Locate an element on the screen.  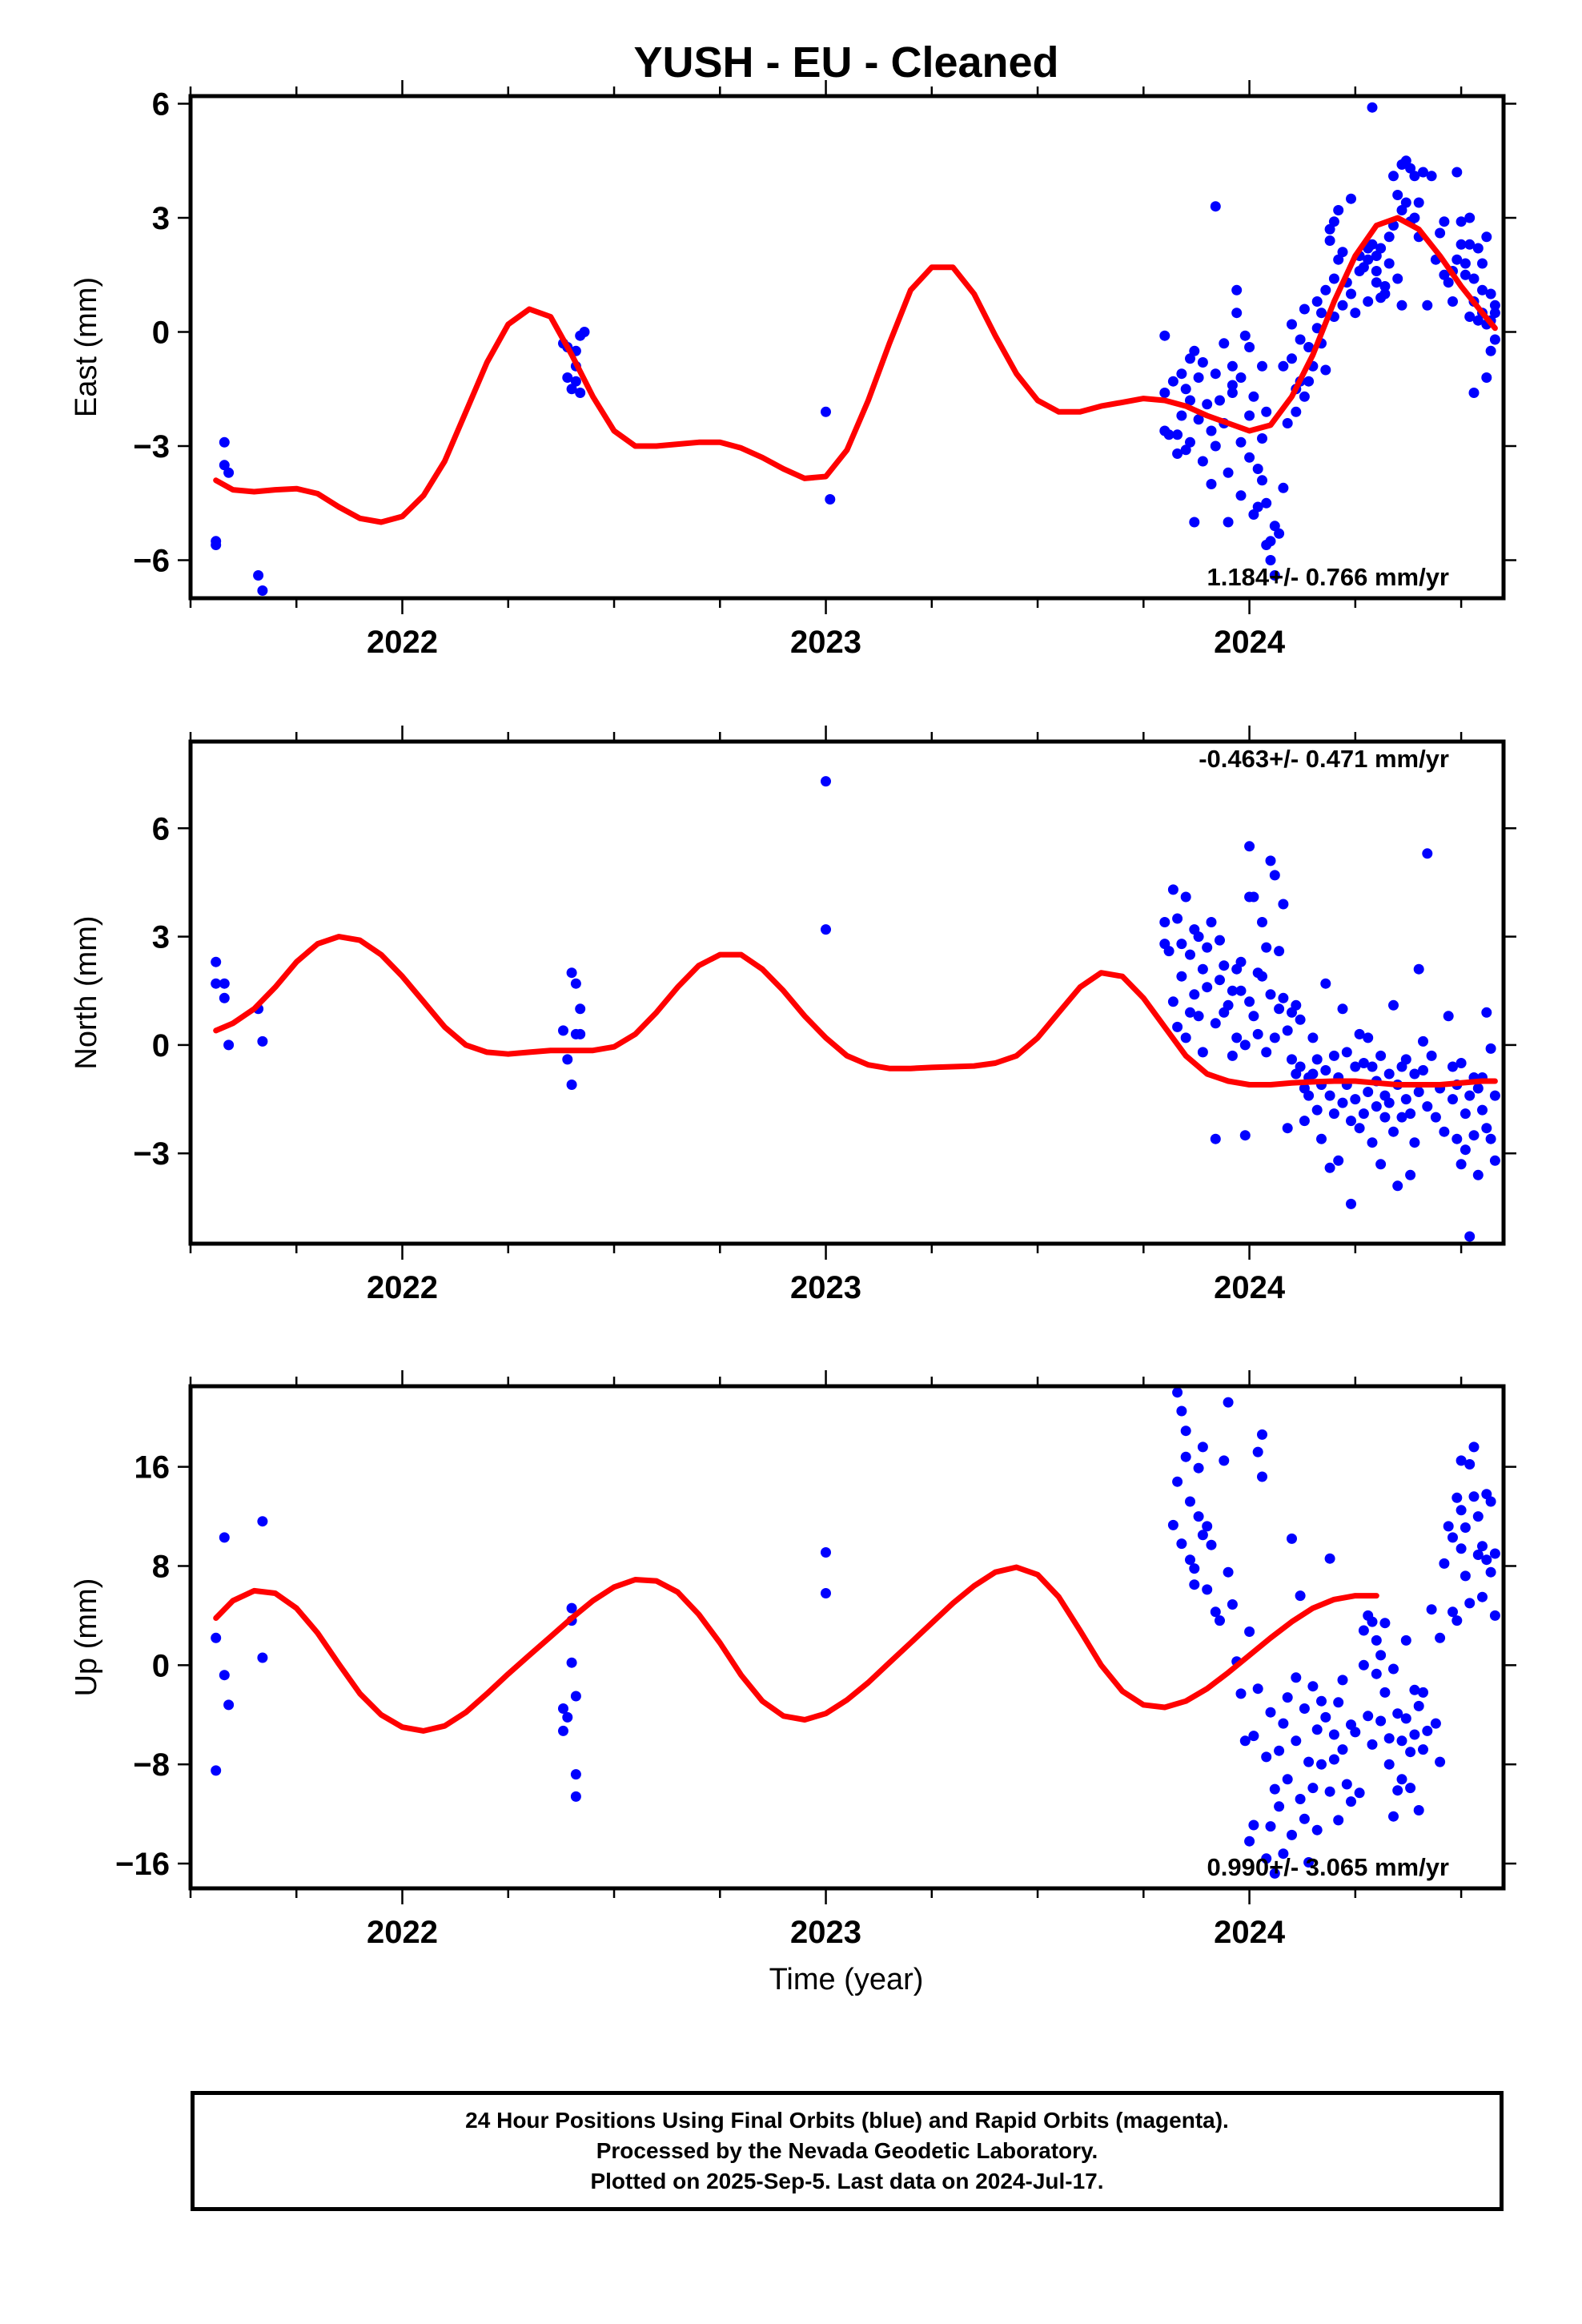
model-curve-east is located at coordinates (855, 370).